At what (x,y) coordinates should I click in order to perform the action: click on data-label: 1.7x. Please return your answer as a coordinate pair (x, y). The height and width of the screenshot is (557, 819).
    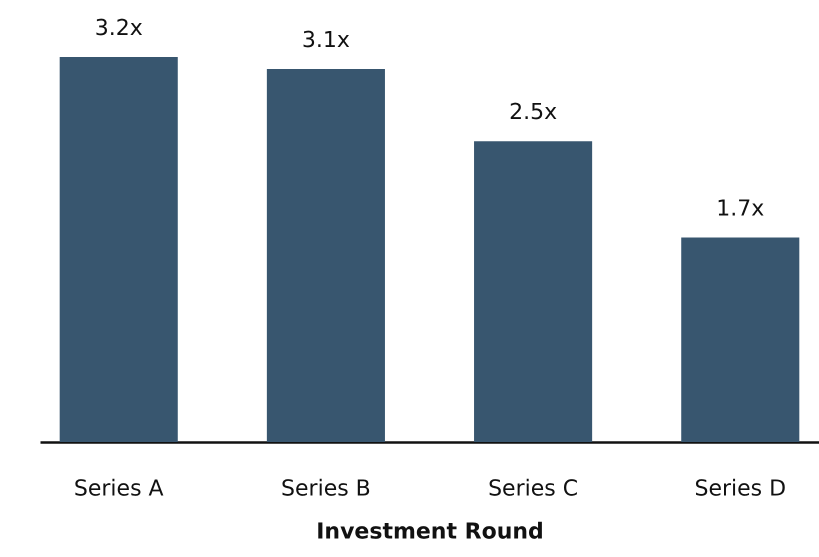
    Looking at the image, I should click on (740, 209).